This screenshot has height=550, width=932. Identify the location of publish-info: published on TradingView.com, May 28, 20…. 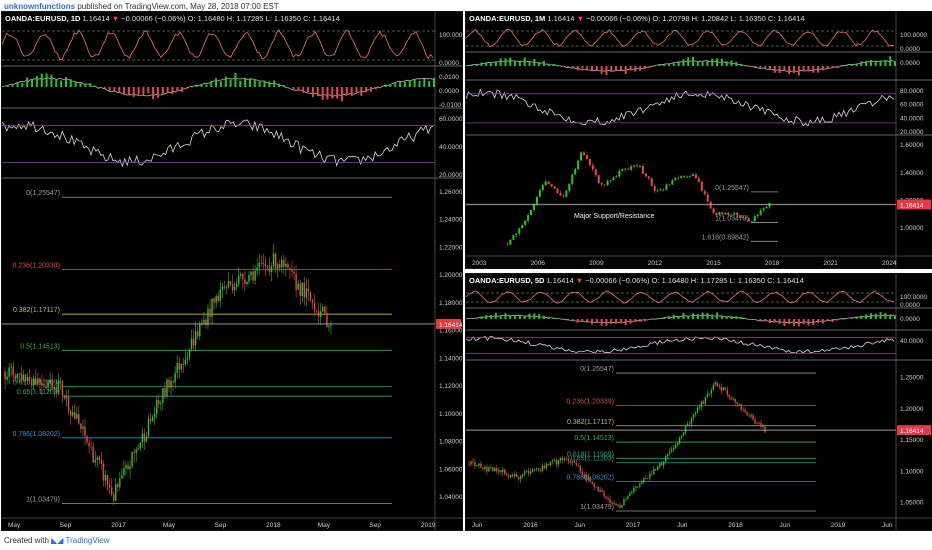
(177, 6).